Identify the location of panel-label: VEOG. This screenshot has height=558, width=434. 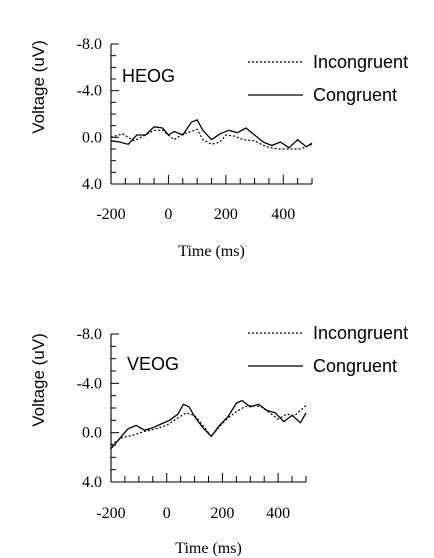
(153, 364).